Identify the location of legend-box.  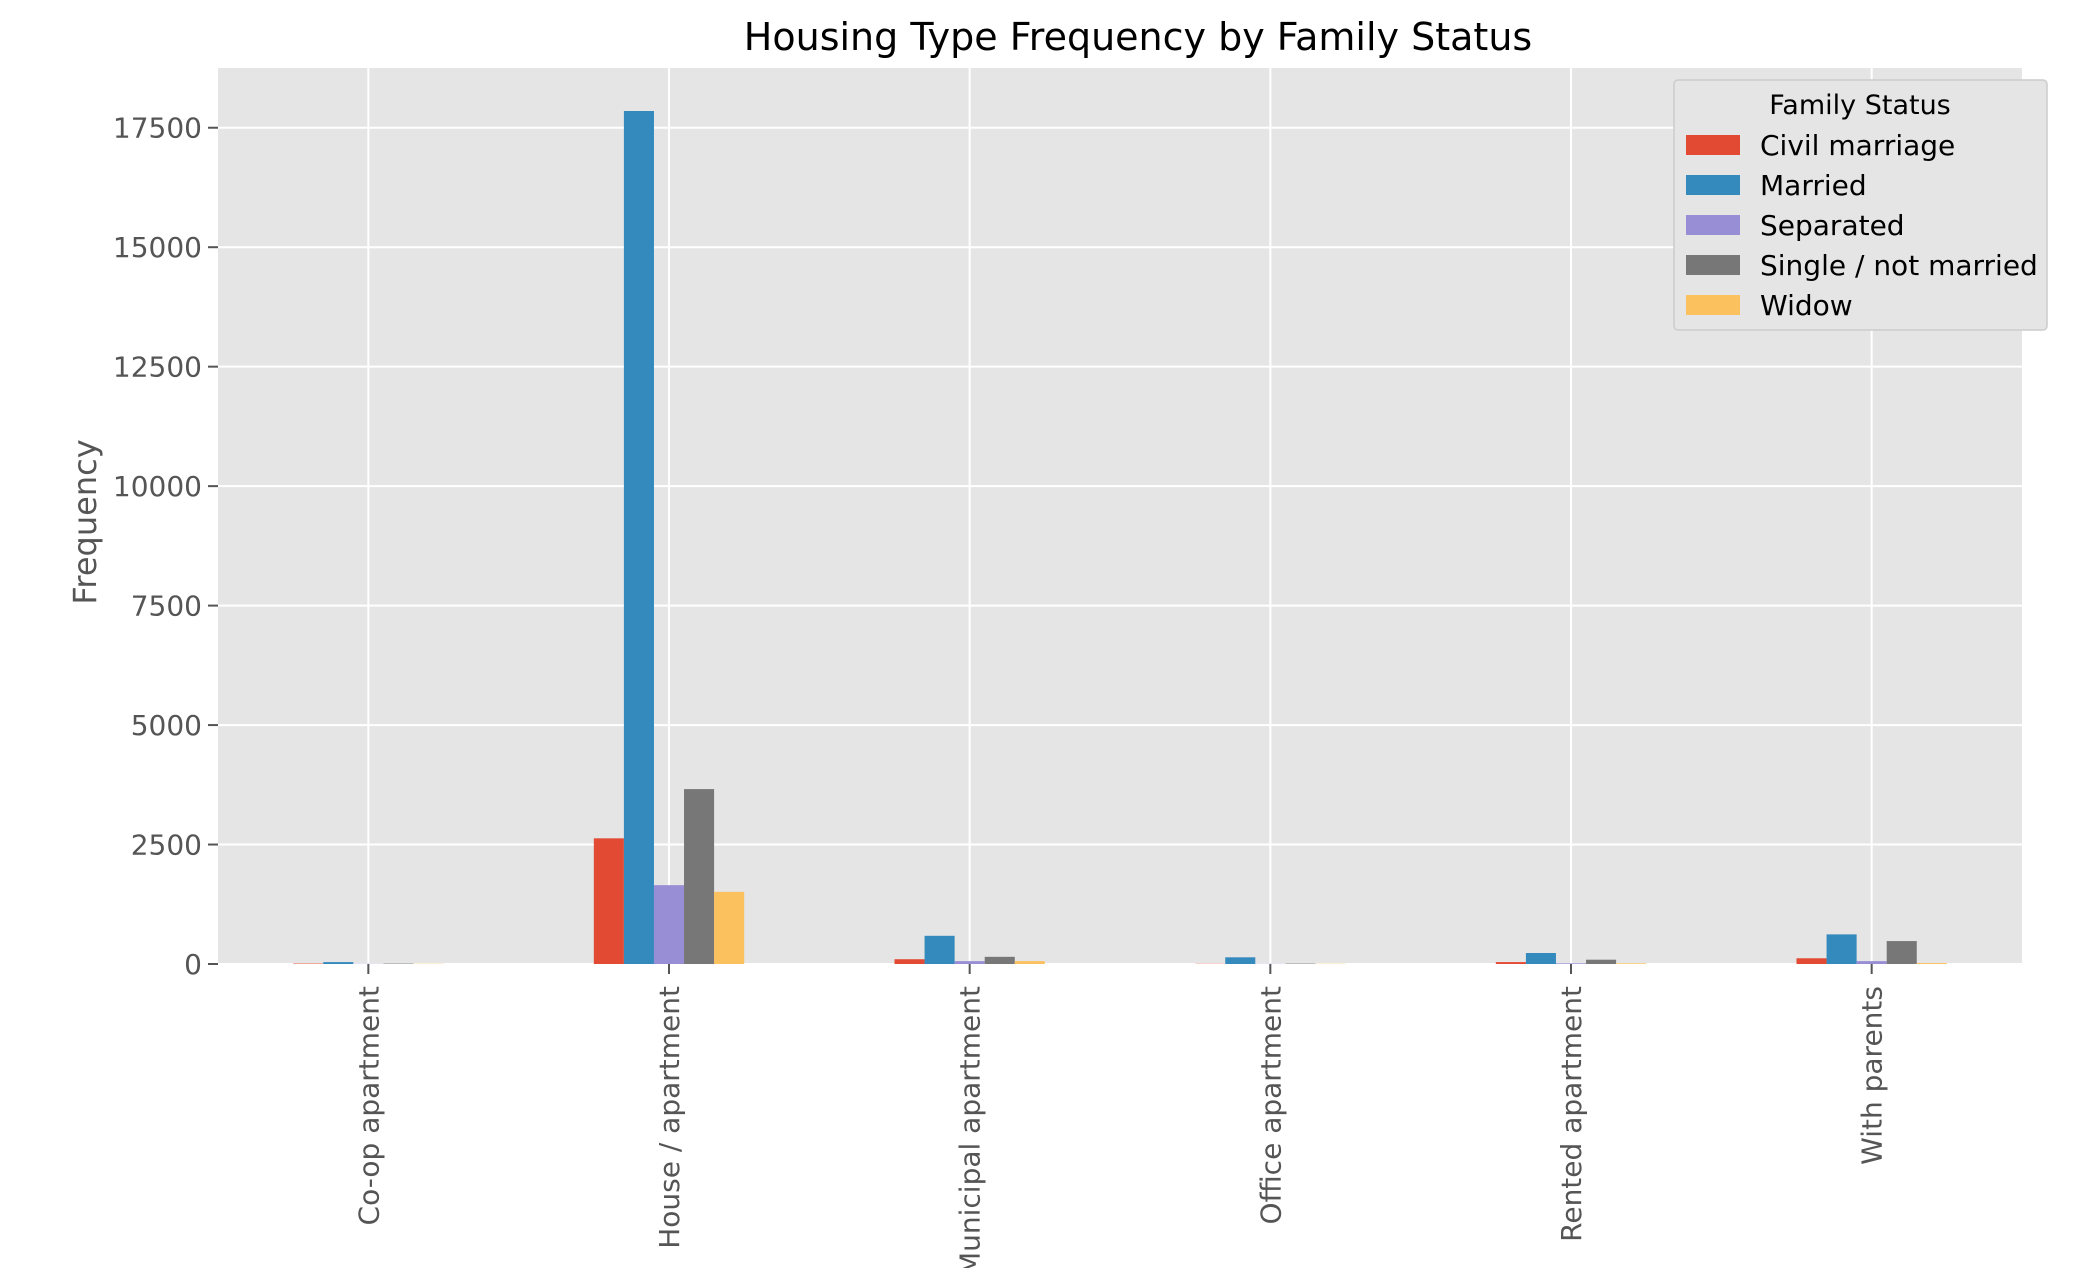
(1860, 205).